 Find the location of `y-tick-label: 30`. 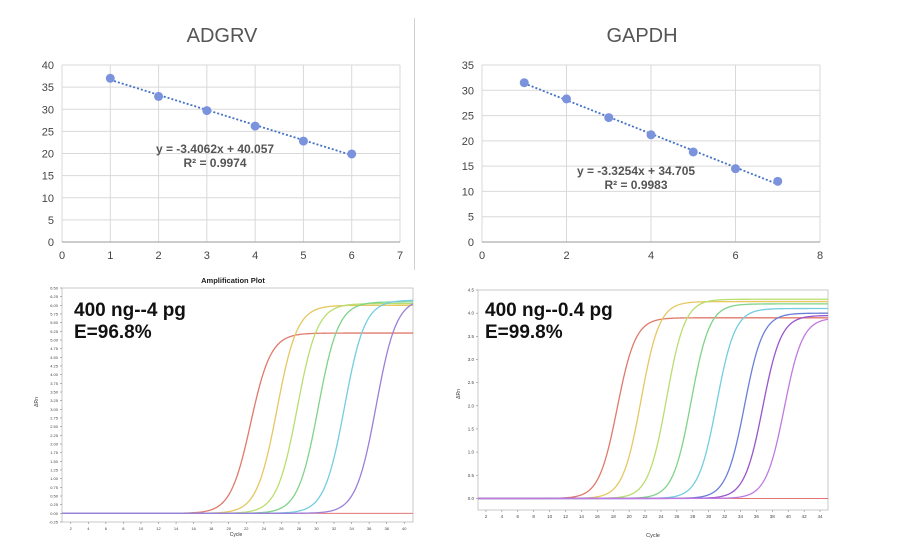

y-tick-label: 30 is located at coordinates (468, 91).